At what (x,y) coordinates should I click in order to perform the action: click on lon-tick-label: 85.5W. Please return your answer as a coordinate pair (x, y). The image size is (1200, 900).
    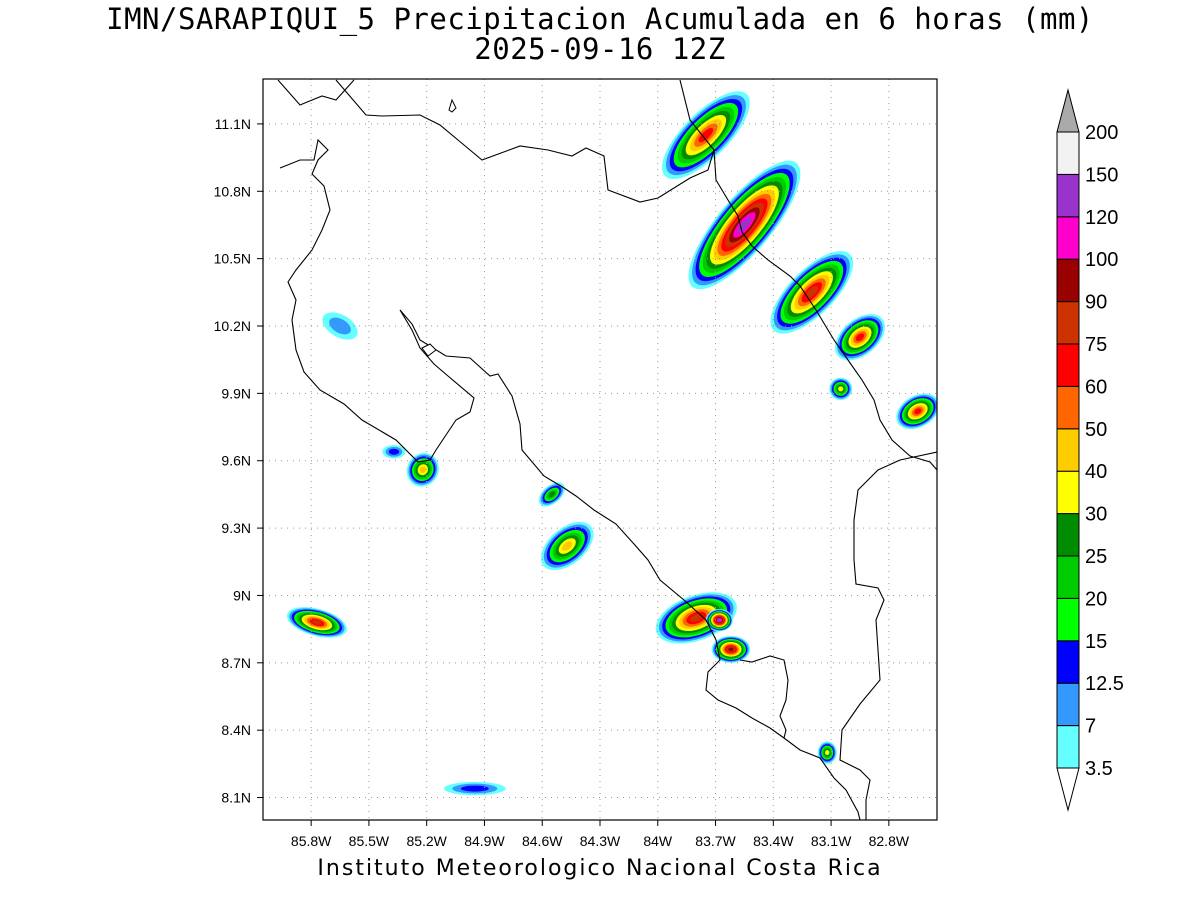
    Looking at the image, I should click on (369, 841).